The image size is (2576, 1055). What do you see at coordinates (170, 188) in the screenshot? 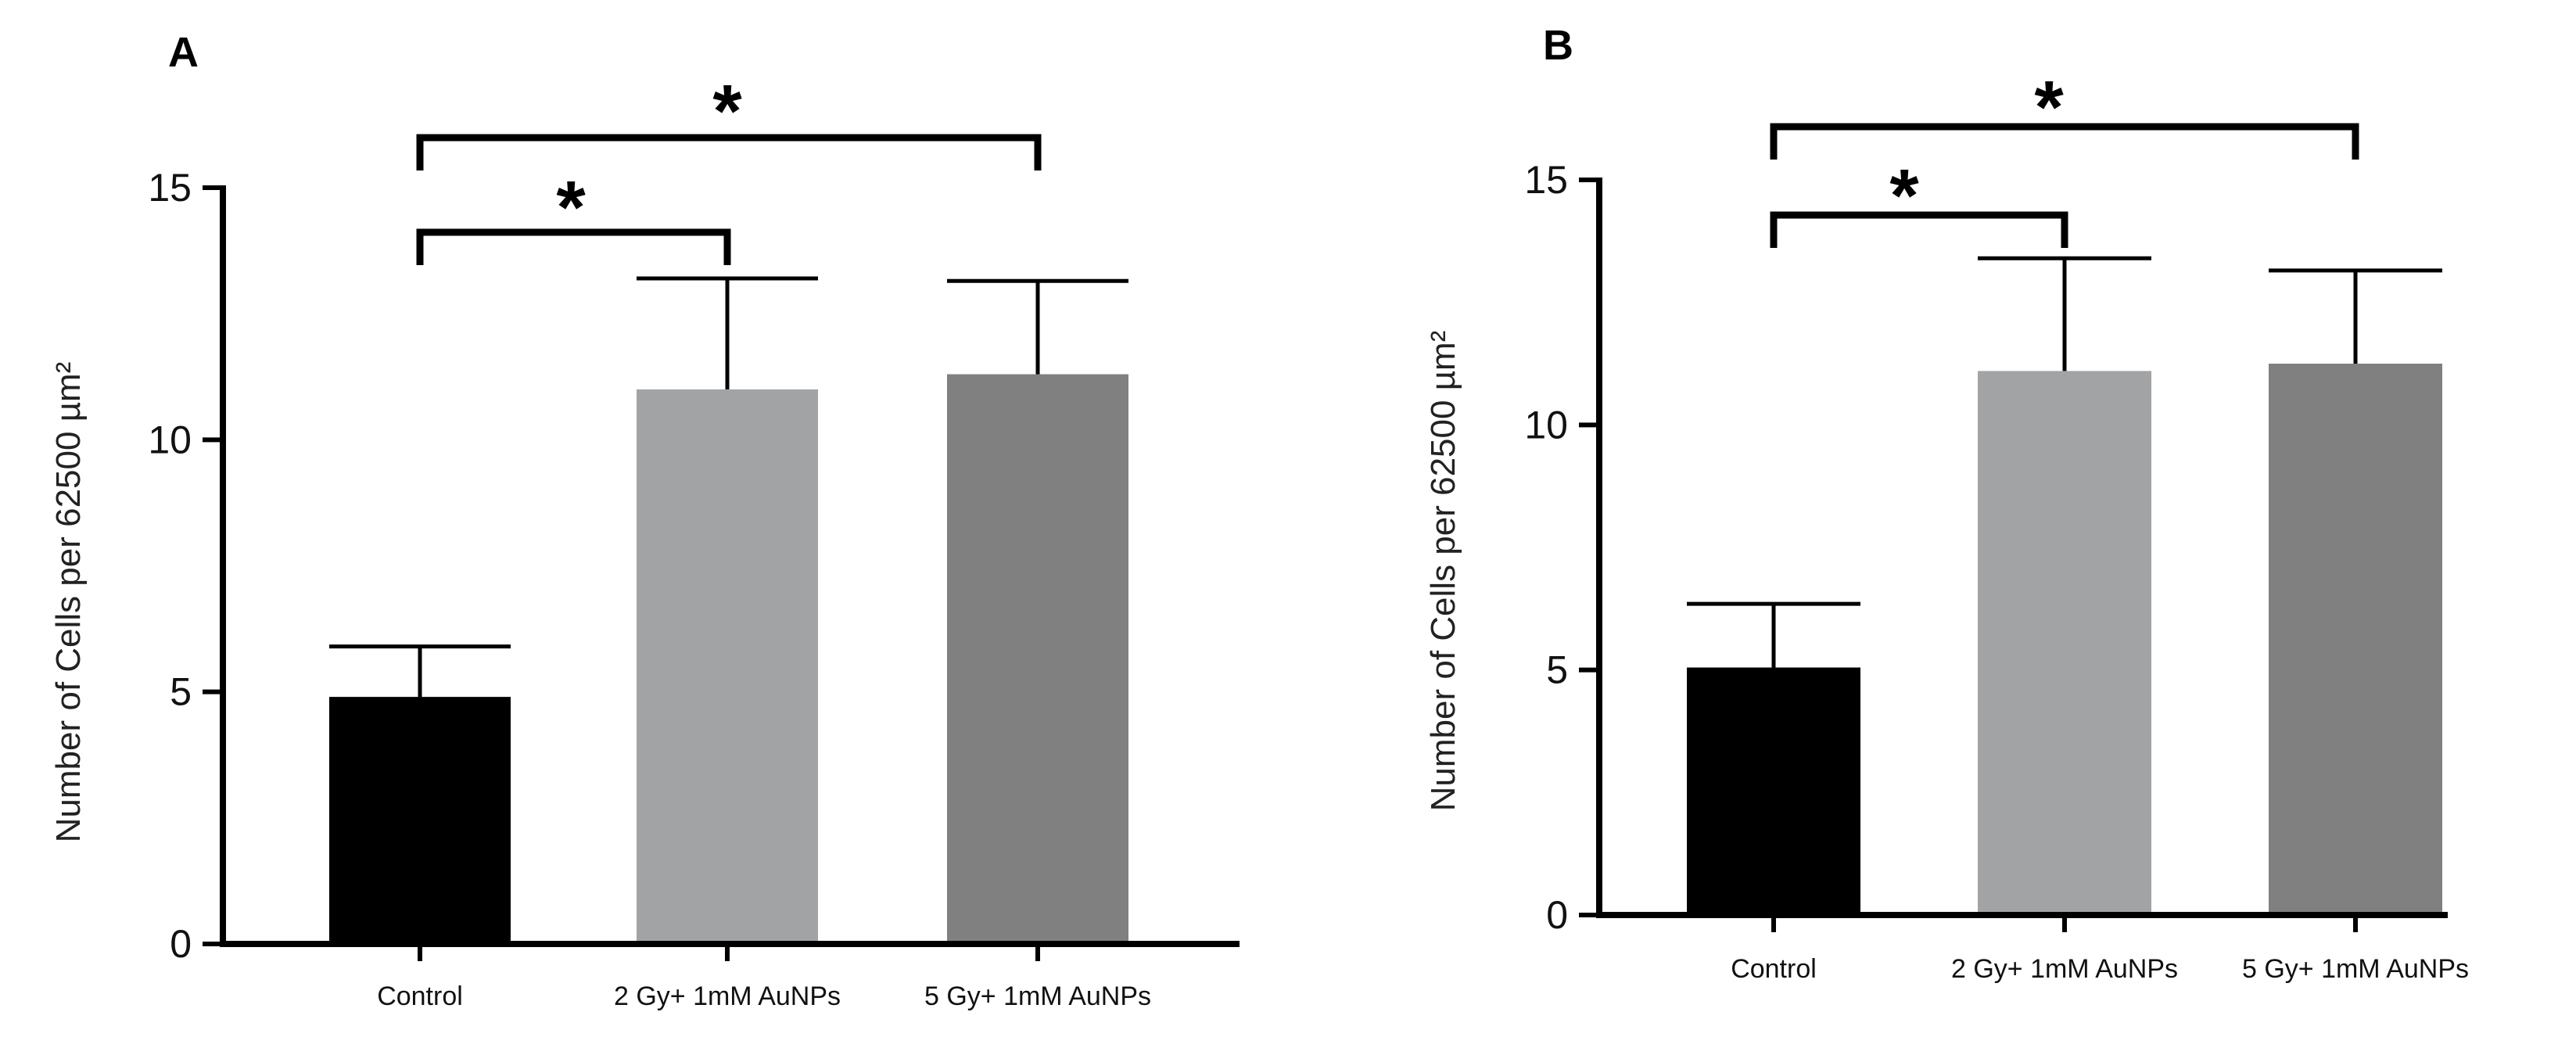
I see `y-tick-label-a-3: 15` at bounding box center [170, 188].